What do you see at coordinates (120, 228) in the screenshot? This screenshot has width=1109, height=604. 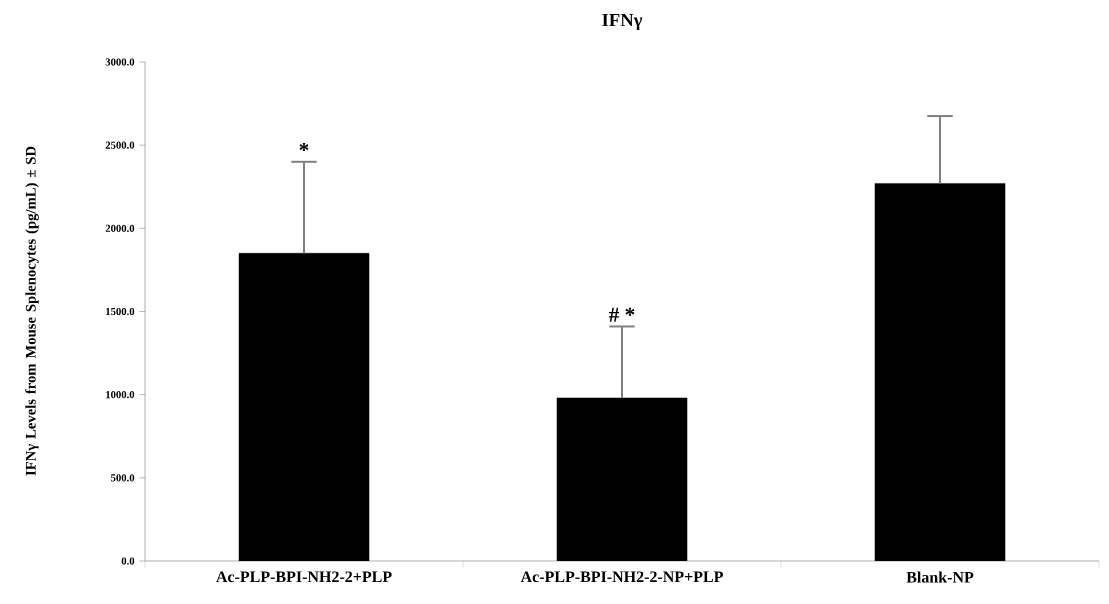 I see `y-tick-label: 2000.0` at bounding box center [120, 228].